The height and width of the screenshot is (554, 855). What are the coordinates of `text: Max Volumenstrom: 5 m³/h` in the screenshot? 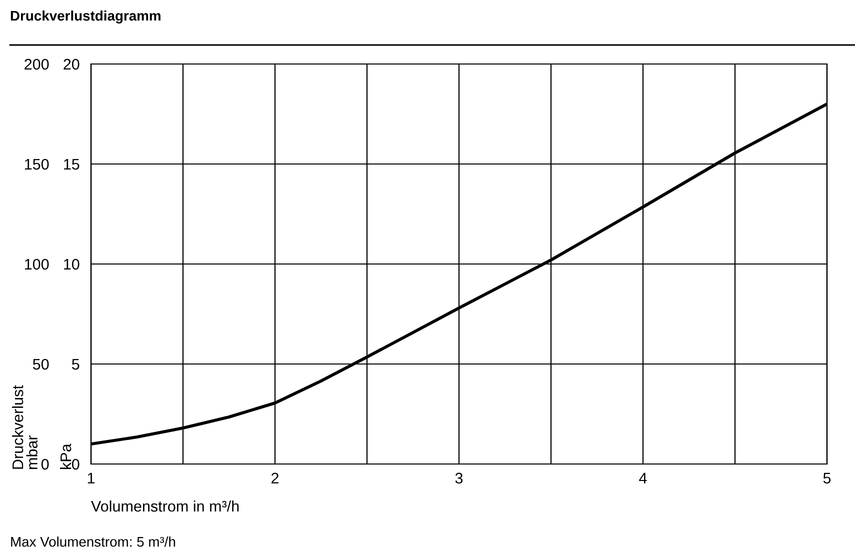 It's located at (93, 541).